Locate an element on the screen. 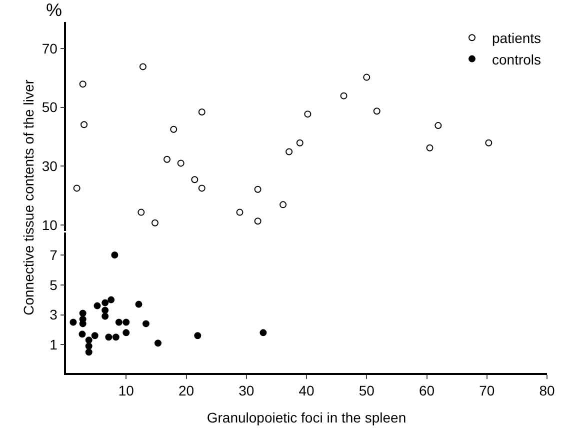  y-tick-label: 10 is located at coordinates (50, 224).